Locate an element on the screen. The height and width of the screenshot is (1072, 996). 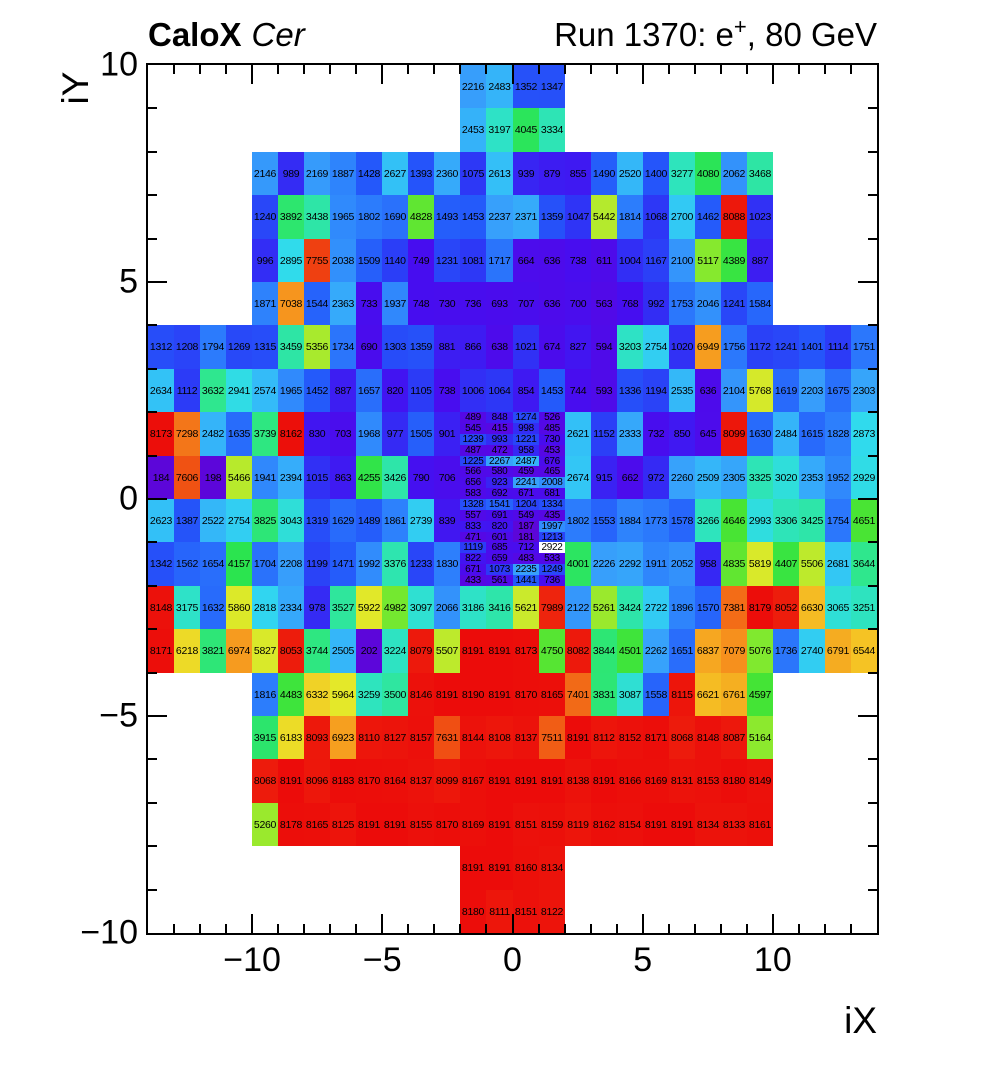
heatmap-cell: 1208 is located at coordinates (187, 347).